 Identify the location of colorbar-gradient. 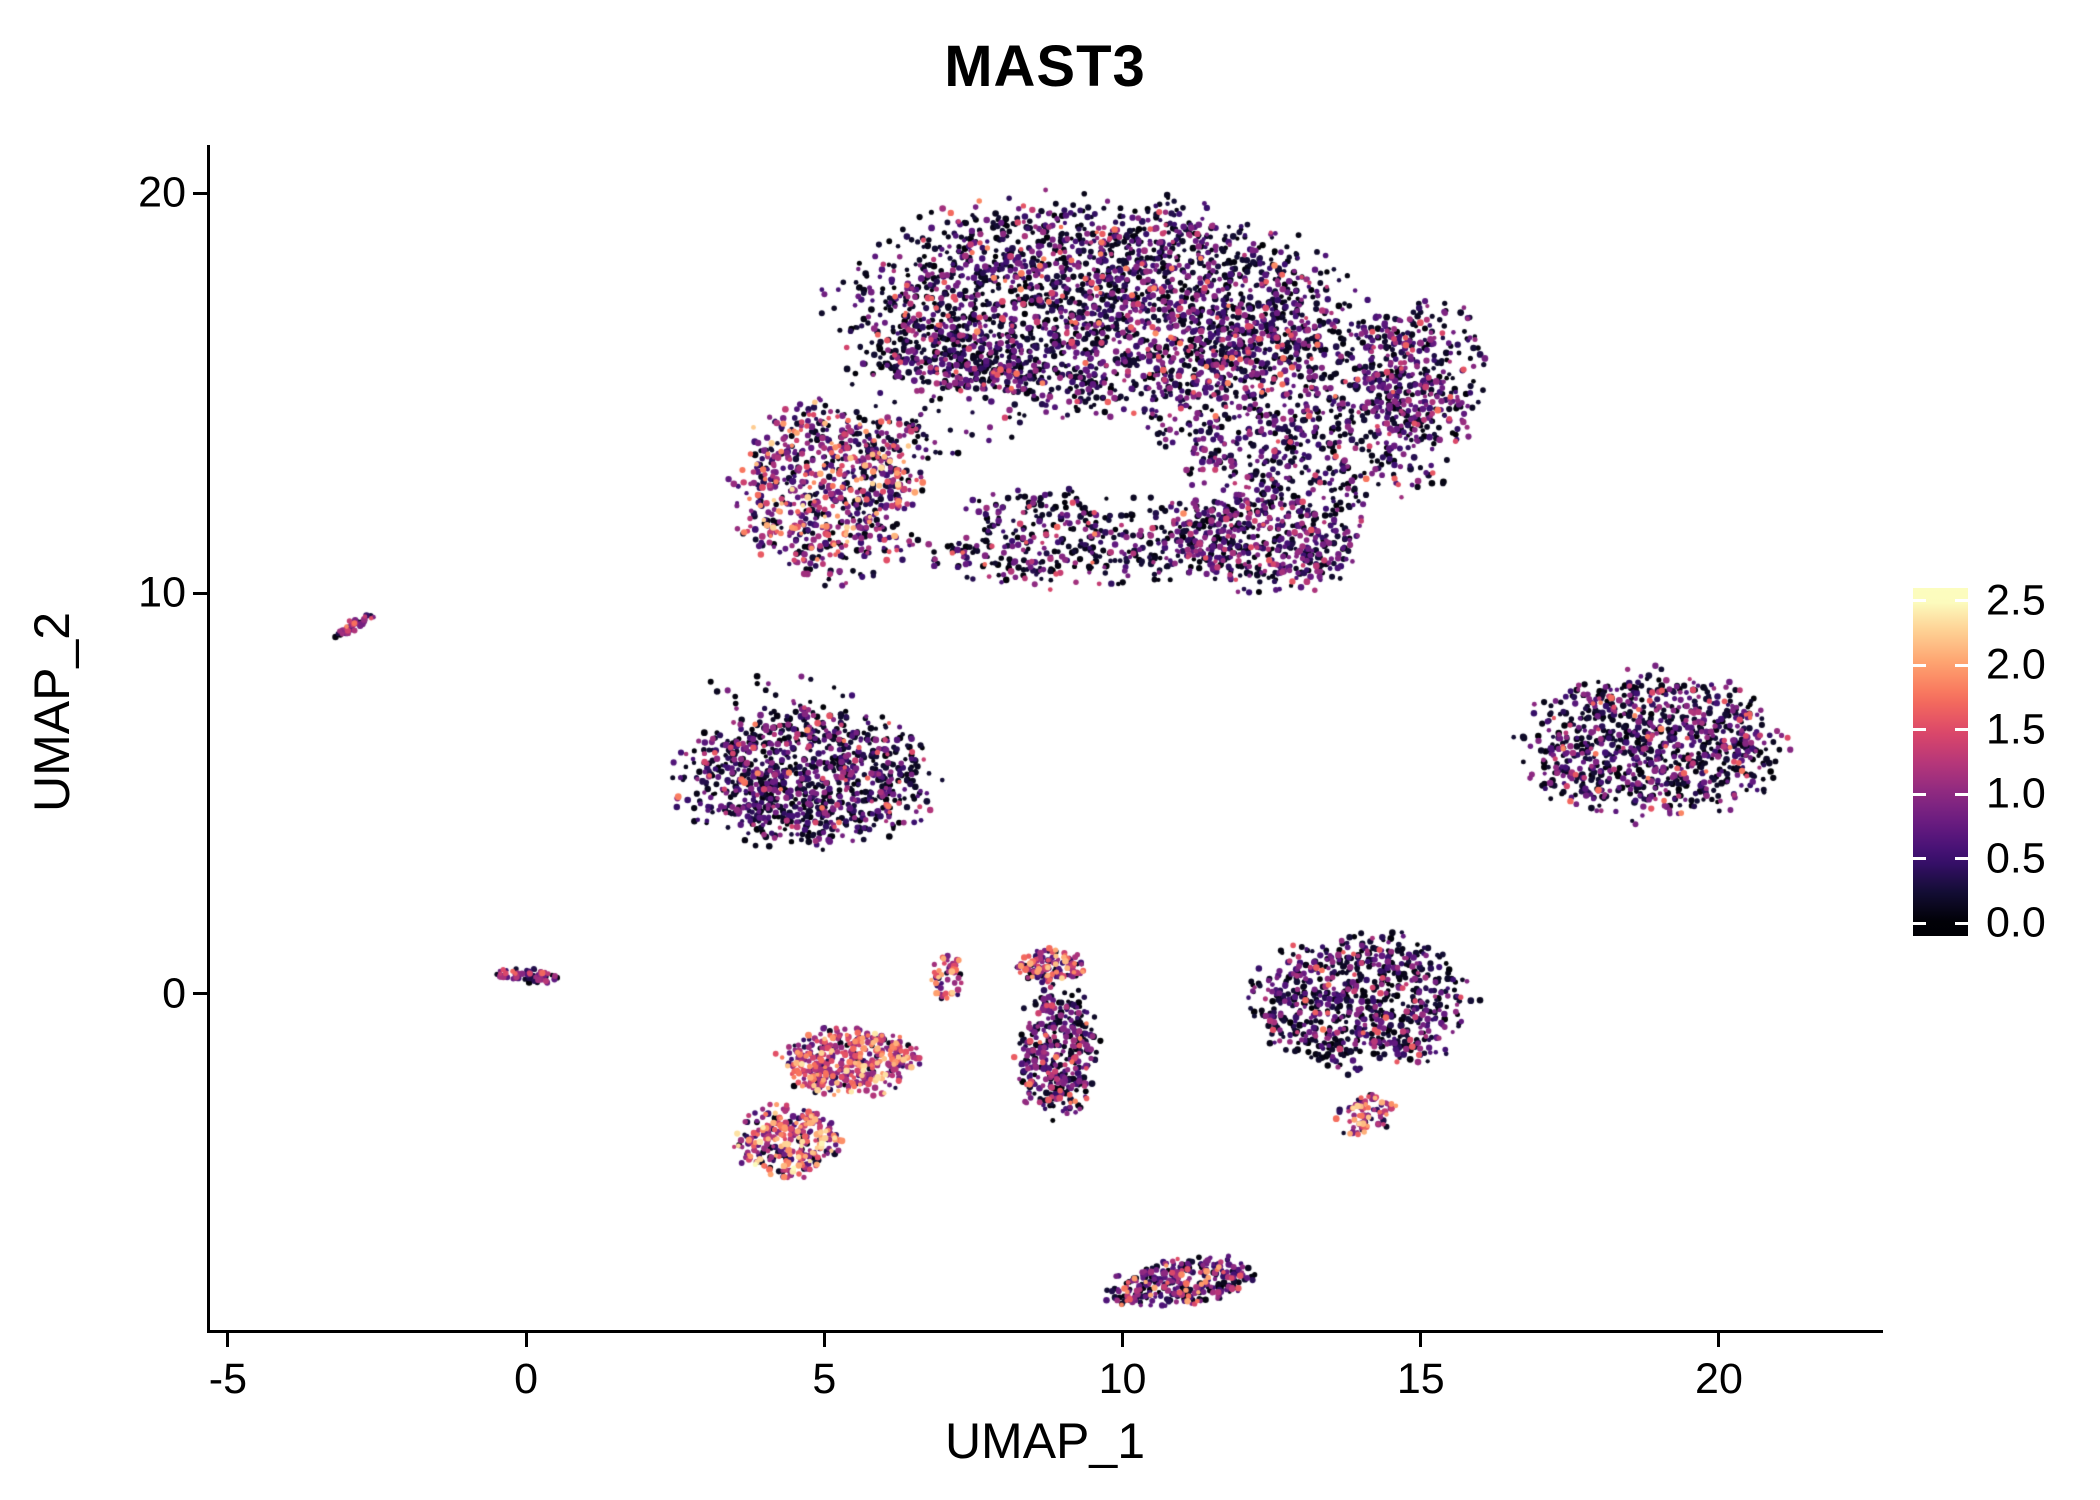
(1940, 762).